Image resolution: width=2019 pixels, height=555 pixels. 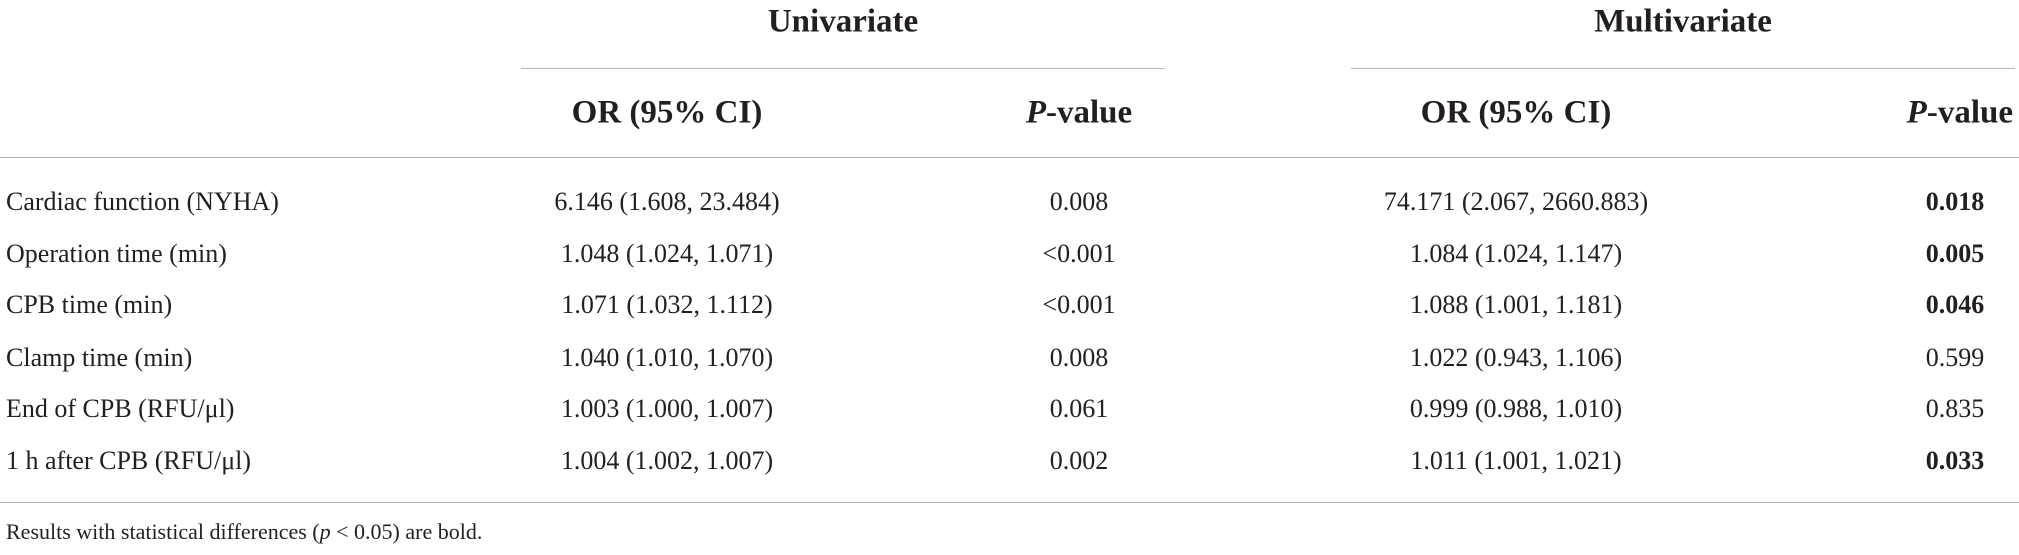 I want to click on cell: 1.004 (1.002, 1.007), so click(x=667, y=460).